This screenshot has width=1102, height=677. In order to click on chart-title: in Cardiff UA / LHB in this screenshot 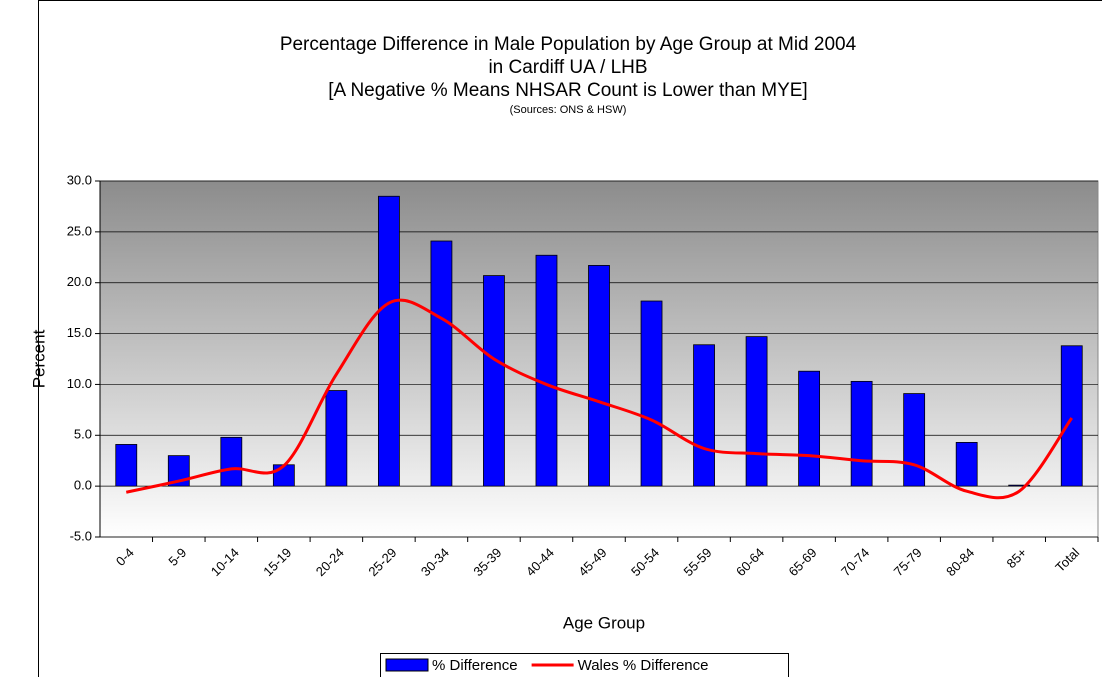, I will do `click(567, 67)`.